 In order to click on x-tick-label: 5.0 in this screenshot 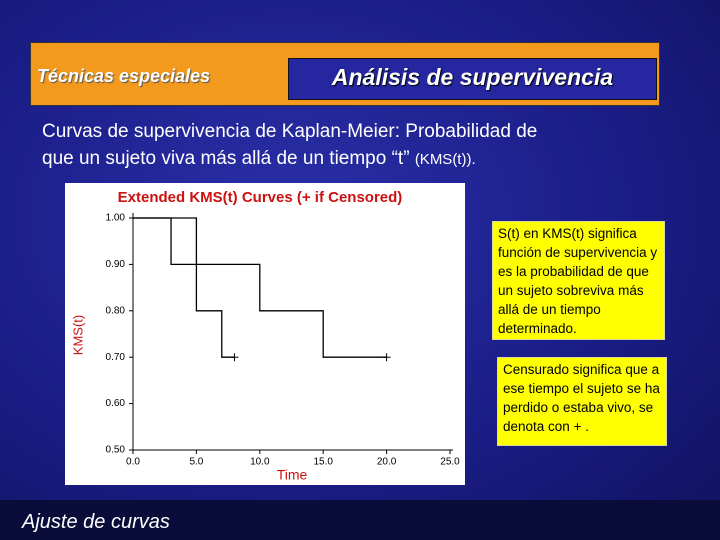, I will do `click(196, 462)`.